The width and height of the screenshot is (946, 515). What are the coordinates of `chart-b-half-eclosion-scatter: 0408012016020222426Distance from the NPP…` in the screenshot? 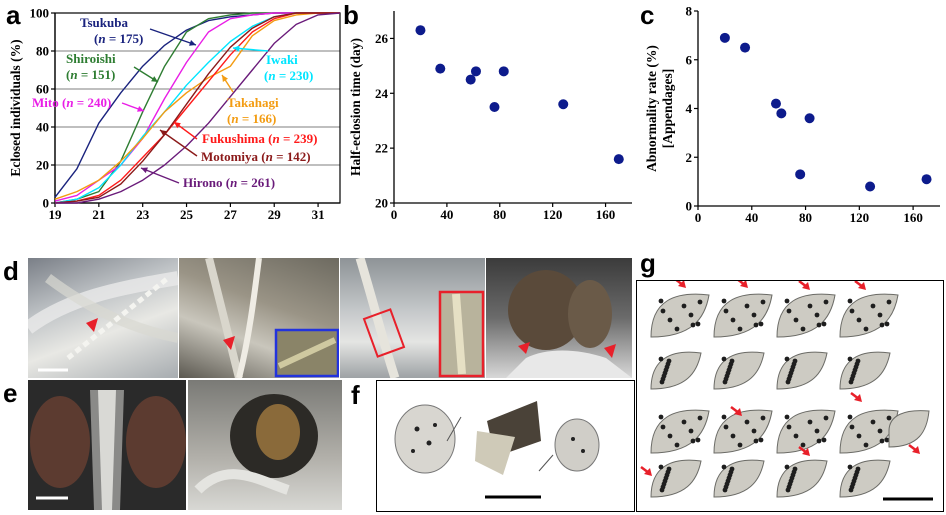 It's located at (490, 116).